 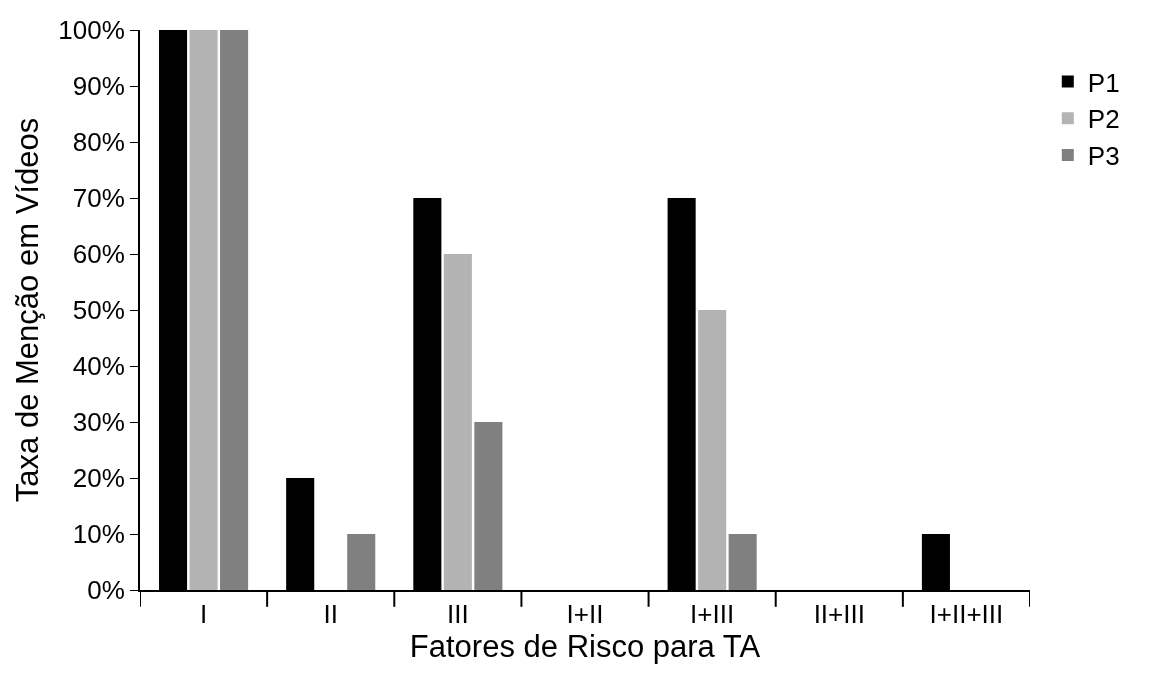 I want to click on y-tick-label: 60%, so click(x=98, y=254).